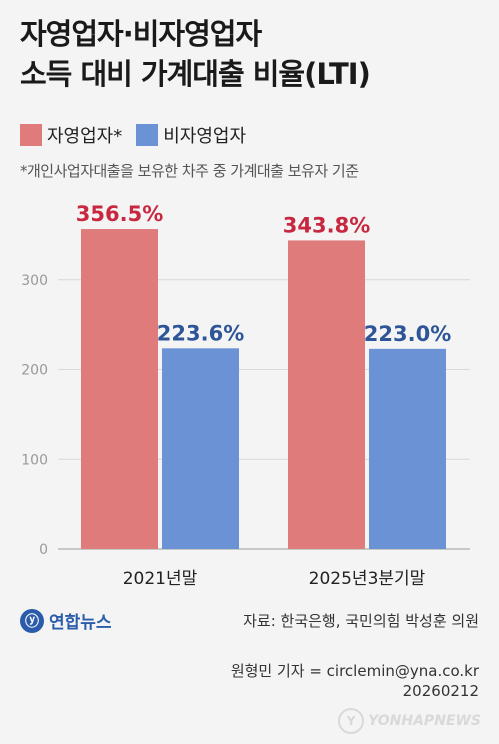 The width and height of the screenshot is (499, 744). I want to click on yonhap-logo-text: 연합뉴스, so click(80, 623).